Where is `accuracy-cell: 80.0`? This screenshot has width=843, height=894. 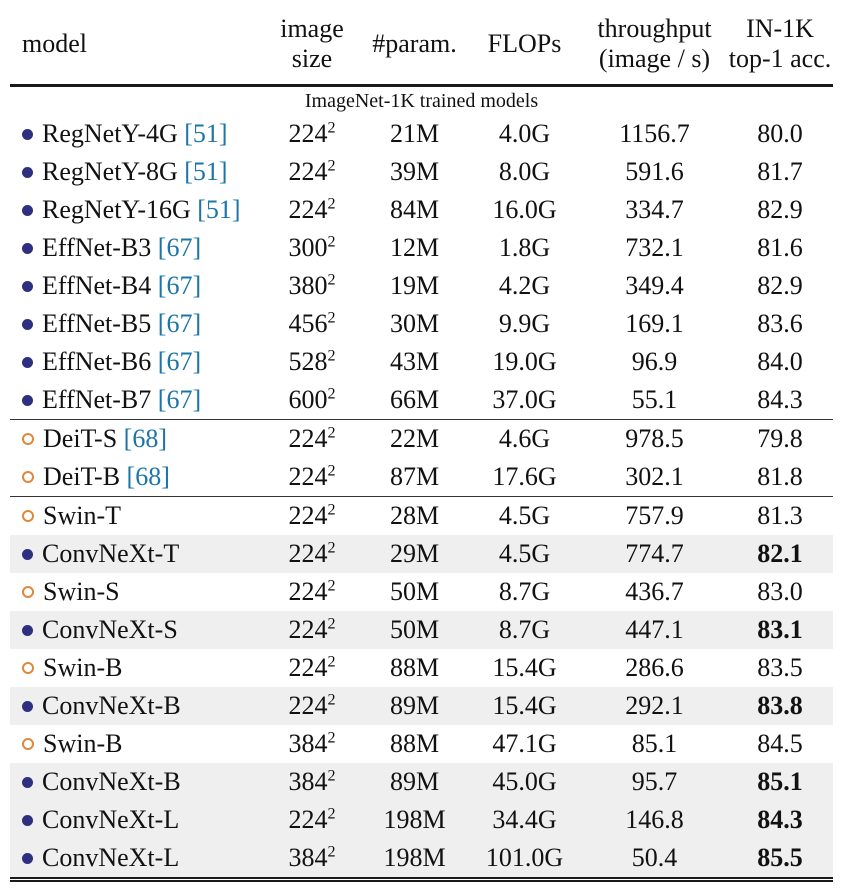 accuracy-cell: 80.0 is located at coordinates (780, 133).